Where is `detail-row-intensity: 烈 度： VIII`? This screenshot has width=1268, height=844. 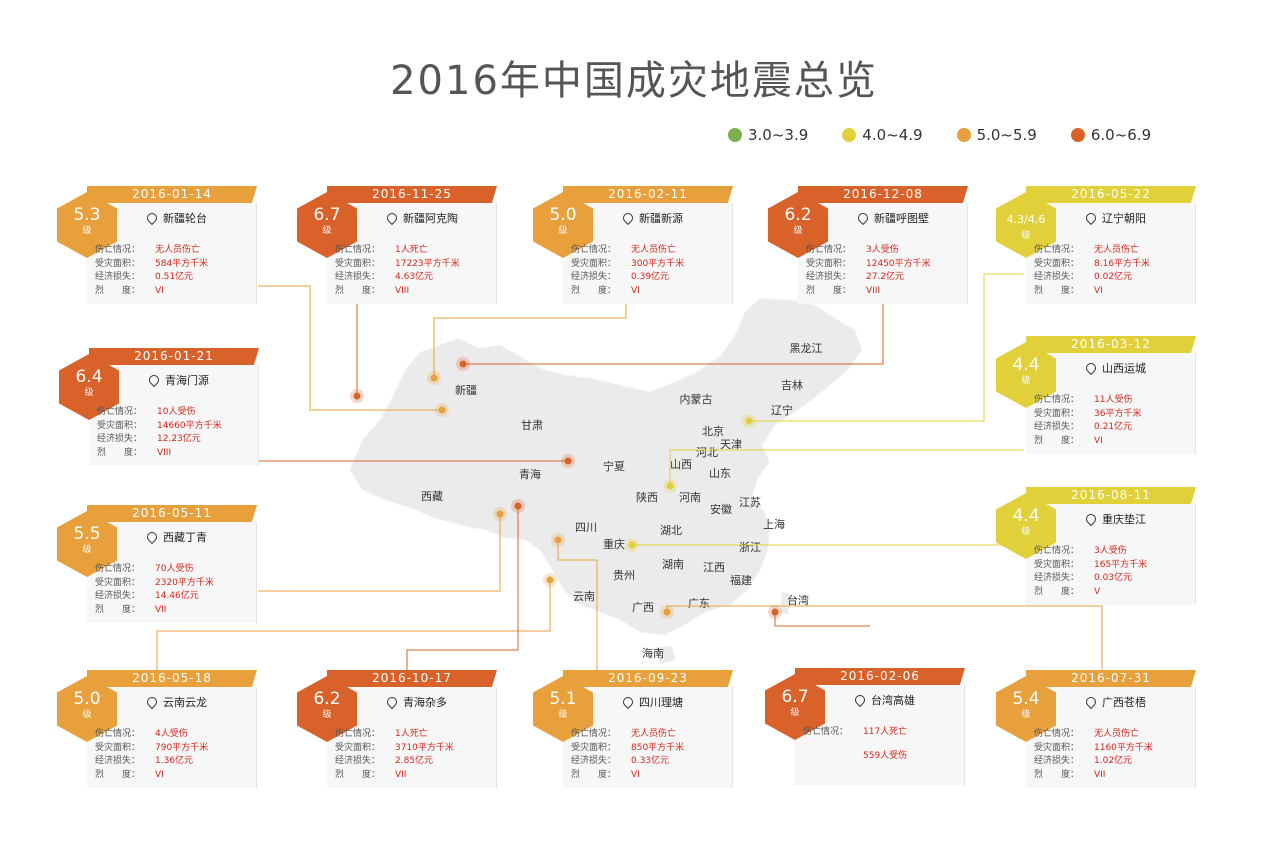 detail-row-intensity: 烈 度： VIII is located at coordinates (159, 454).